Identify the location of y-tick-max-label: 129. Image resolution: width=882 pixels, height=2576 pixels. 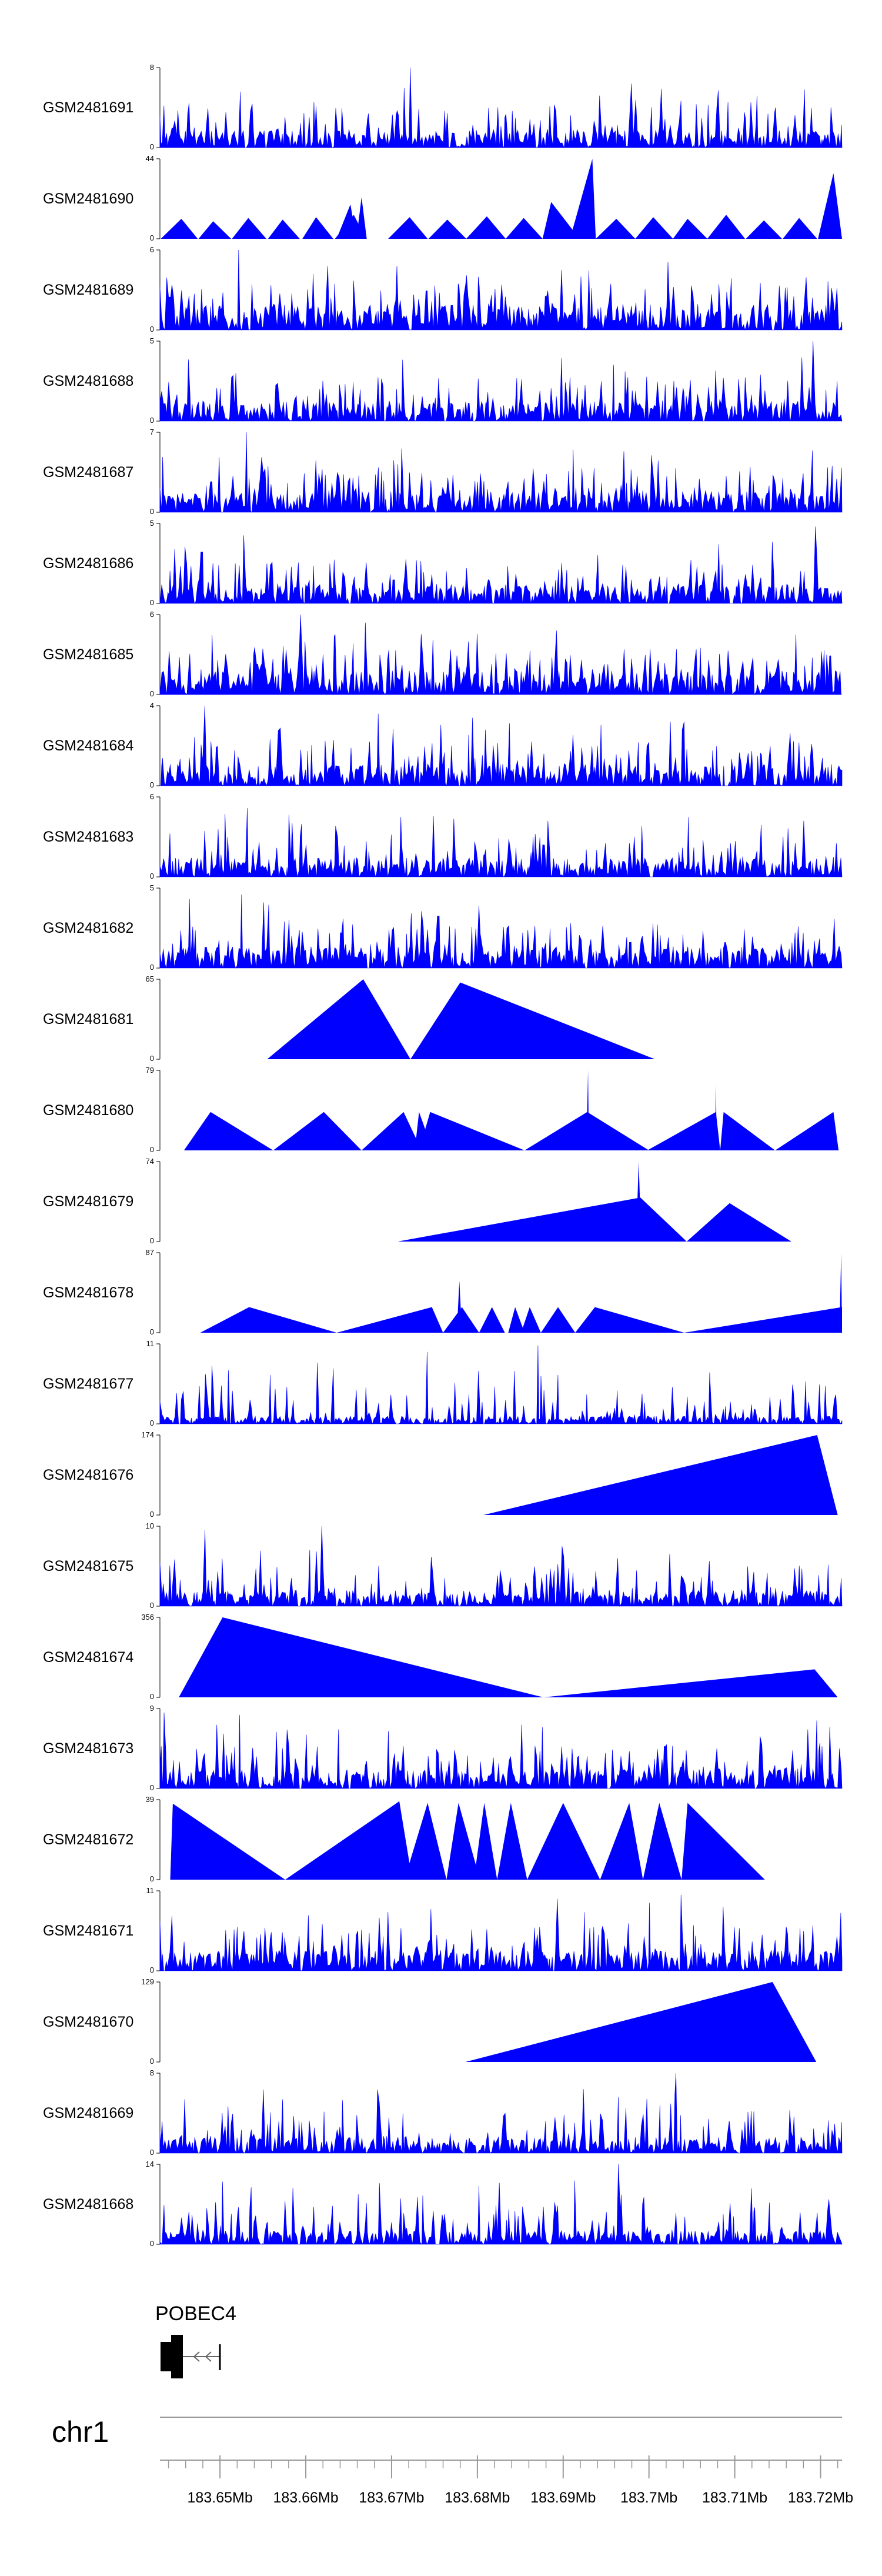
(147, 1981).